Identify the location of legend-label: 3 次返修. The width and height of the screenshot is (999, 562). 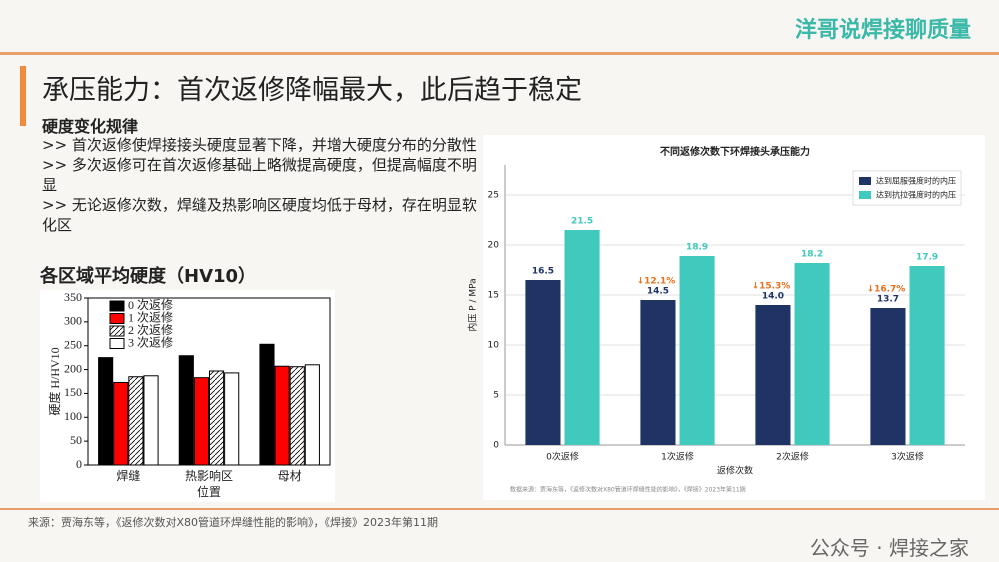
(150, 341).